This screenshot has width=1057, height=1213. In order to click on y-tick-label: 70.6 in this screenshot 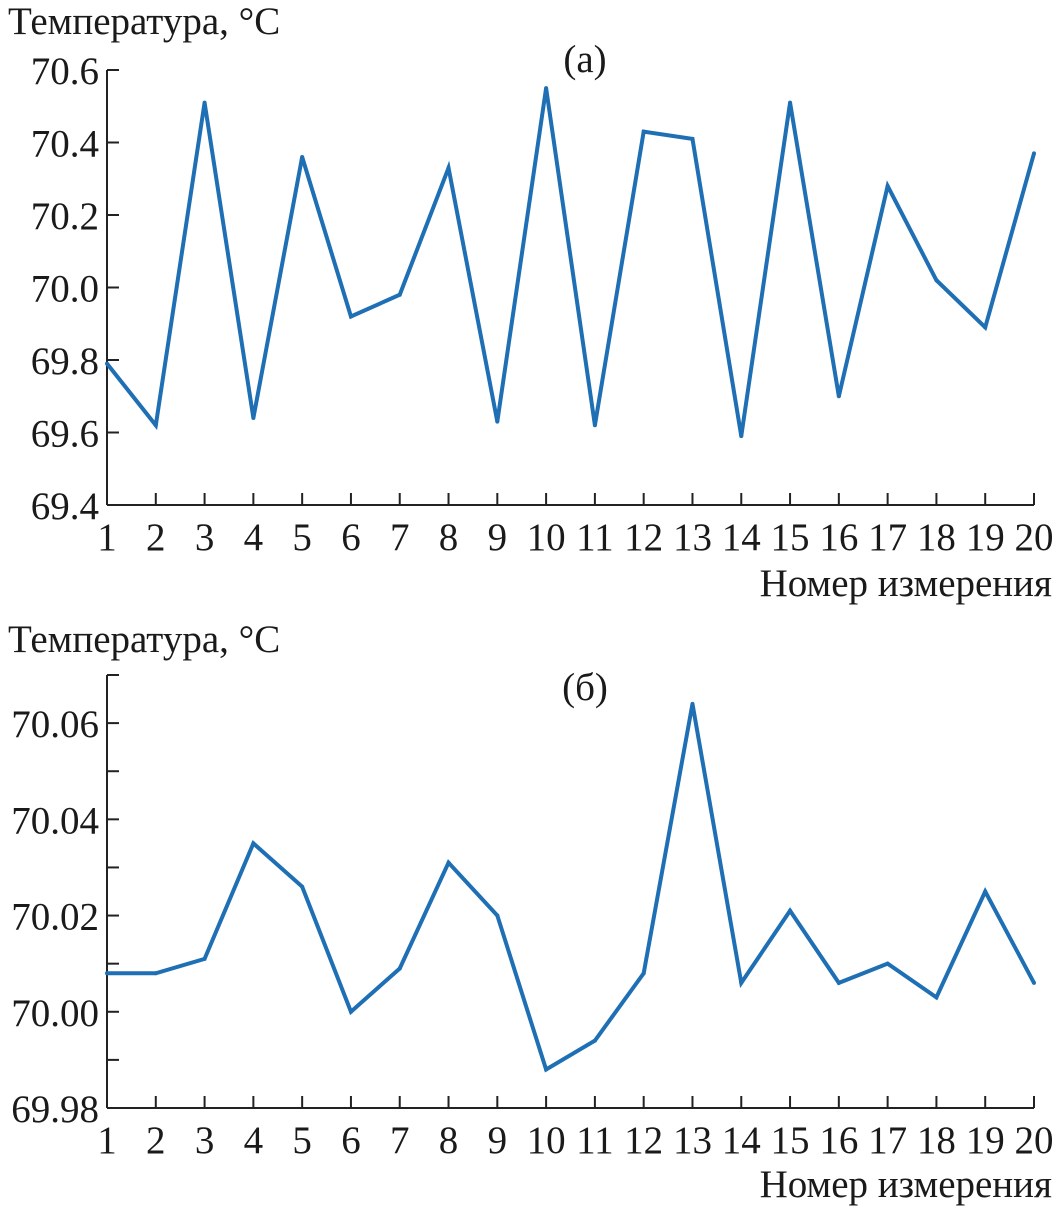, I will do `click(65, 71)`.